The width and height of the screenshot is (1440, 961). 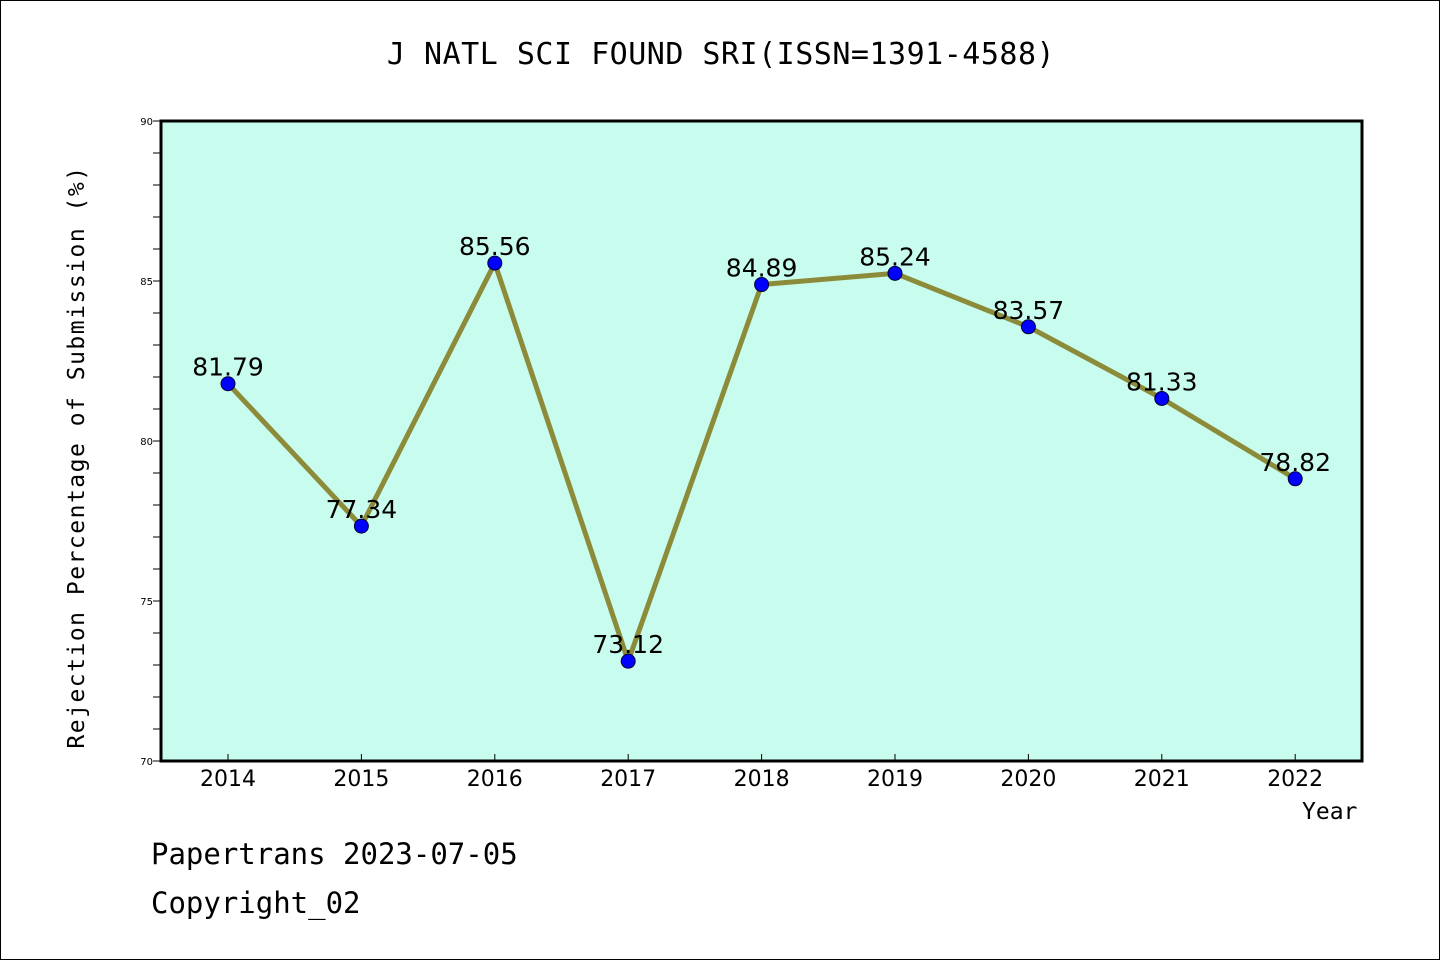 What do you see at coordinates (762, 268) in the screenshot?
I see `data-label: 84.89` at bounding box center [762, 268].